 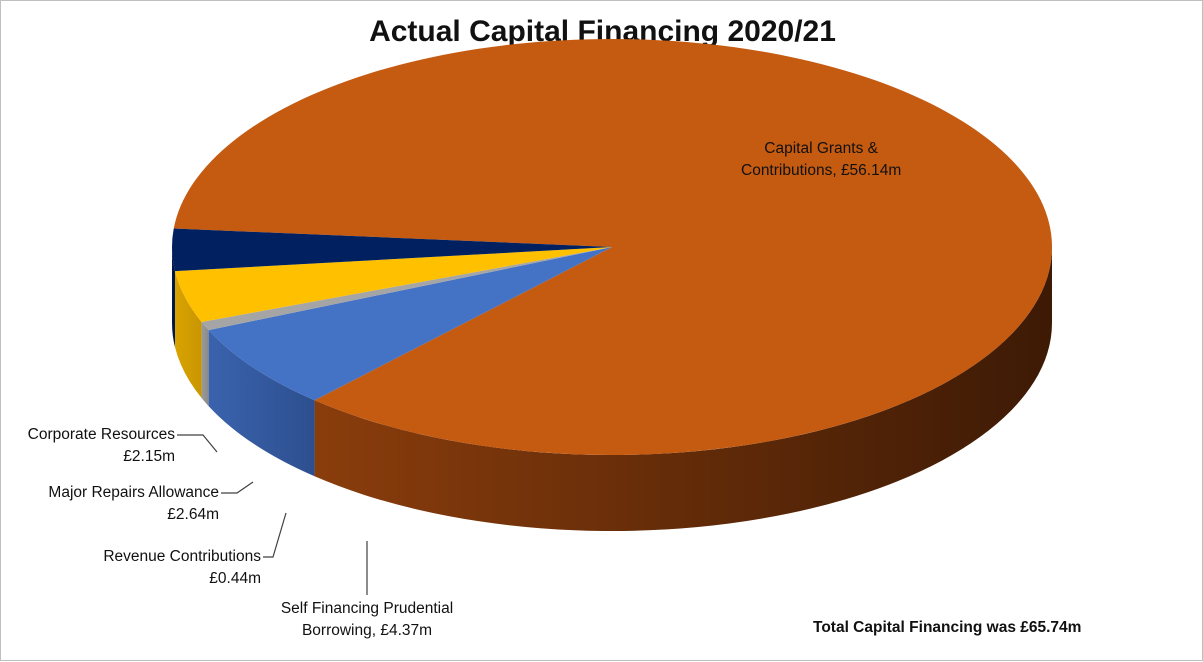 I want to click on label-corporate-resources: Corporate Resources £2.15m, so click(x=101, y=445).